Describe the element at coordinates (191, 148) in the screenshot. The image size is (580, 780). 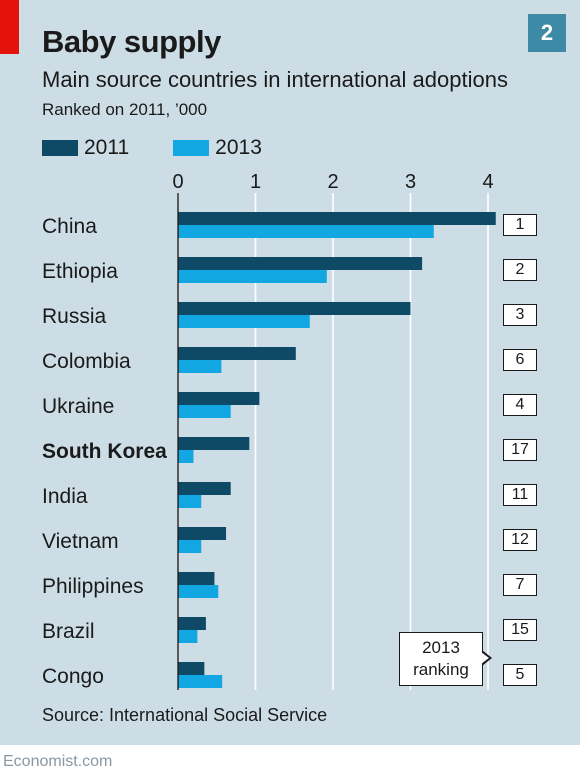
I see `legend-swatch-2013` at that location.